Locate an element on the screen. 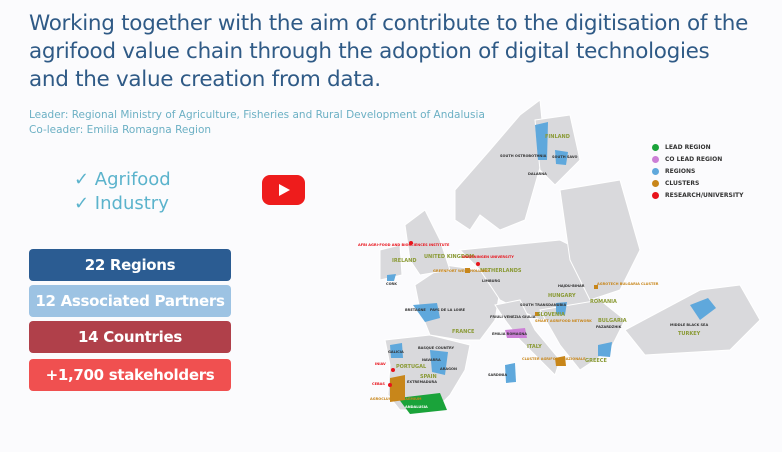 The image size is (782, 452). map-label-spain: SPAIN is located at coordinates (428, 377).